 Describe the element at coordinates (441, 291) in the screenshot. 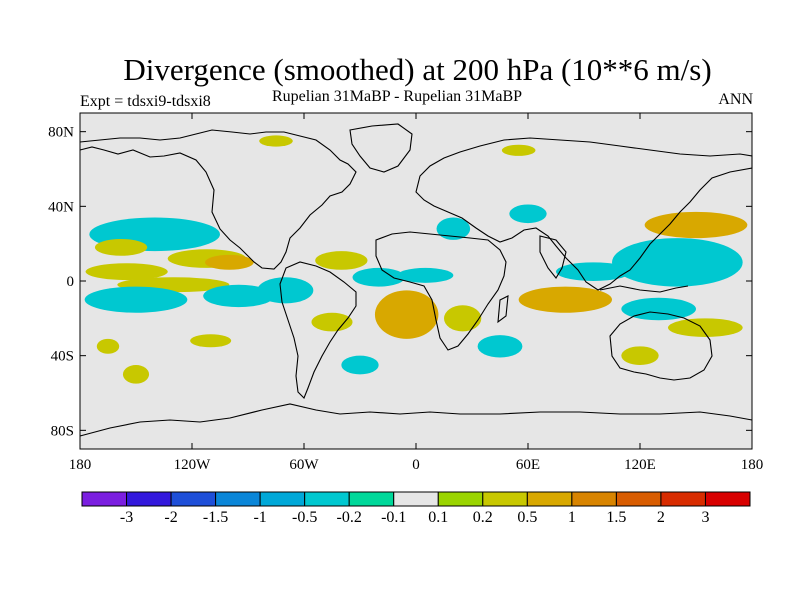

I see `coast-africa` at that location.